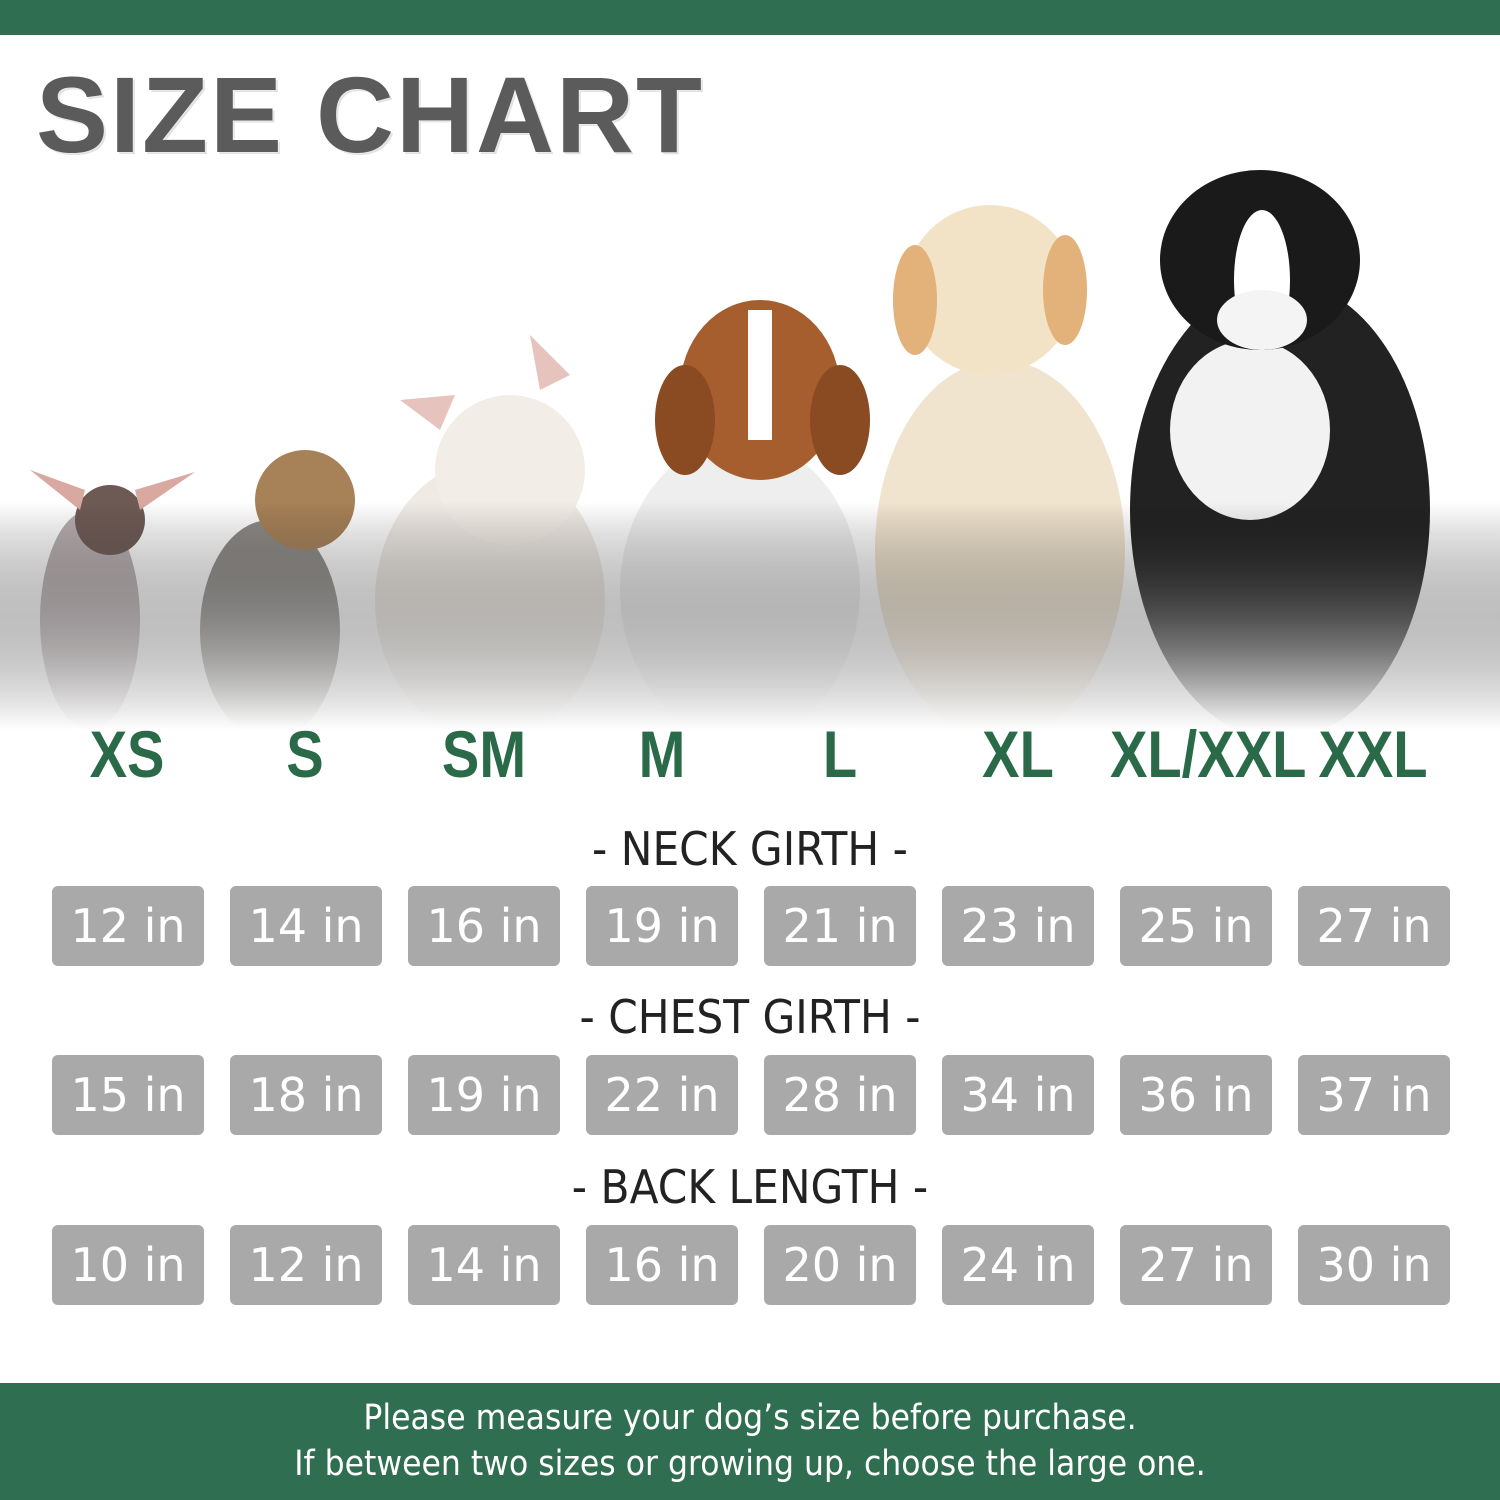  I want to click on chest-girth-heading: - CHEST GIRTH -, so click(750, 1017).